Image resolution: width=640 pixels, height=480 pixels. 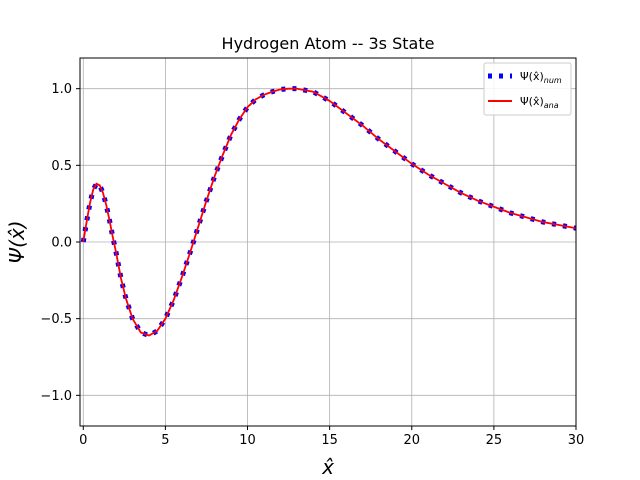 What do you see at coordinates (553, 80) in the screenshot?
I see `legend-label-num-sub: num` at bounding box center [553, 80].